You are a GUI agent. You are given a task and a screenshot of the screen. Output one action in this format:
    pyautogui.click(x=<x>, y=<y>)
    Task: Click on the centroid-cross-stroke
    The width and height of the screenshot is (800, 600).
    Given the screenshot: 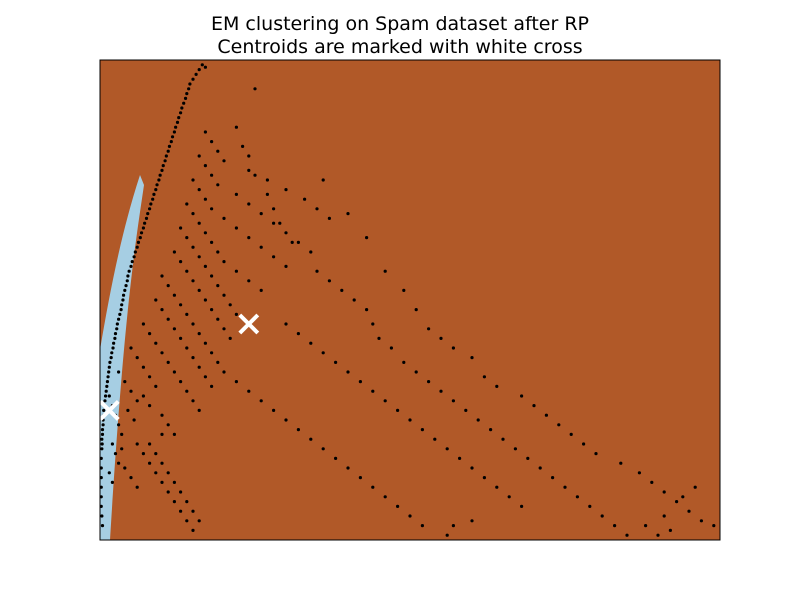 What is the action you would take?
    pyautogui.click(x=109, y=410)
    